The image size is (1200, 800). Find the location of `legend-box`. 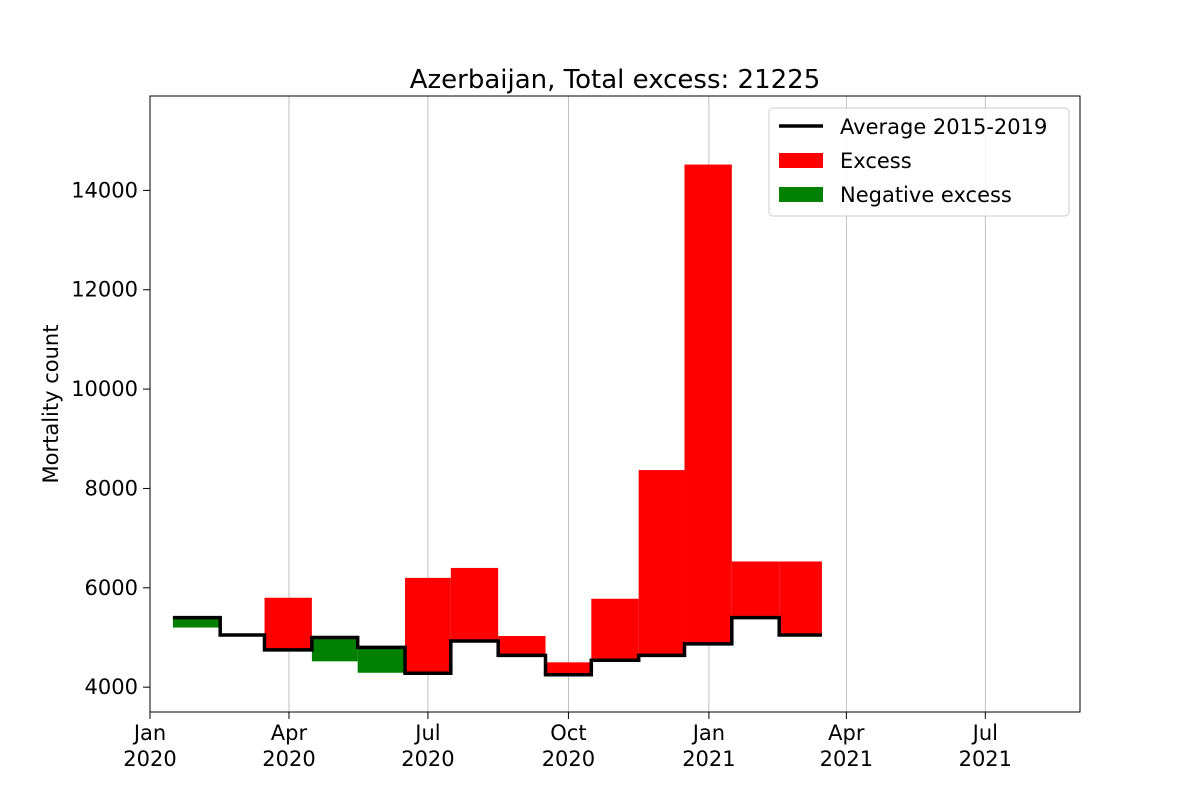

legend-box is located at coordinates (919, 162).